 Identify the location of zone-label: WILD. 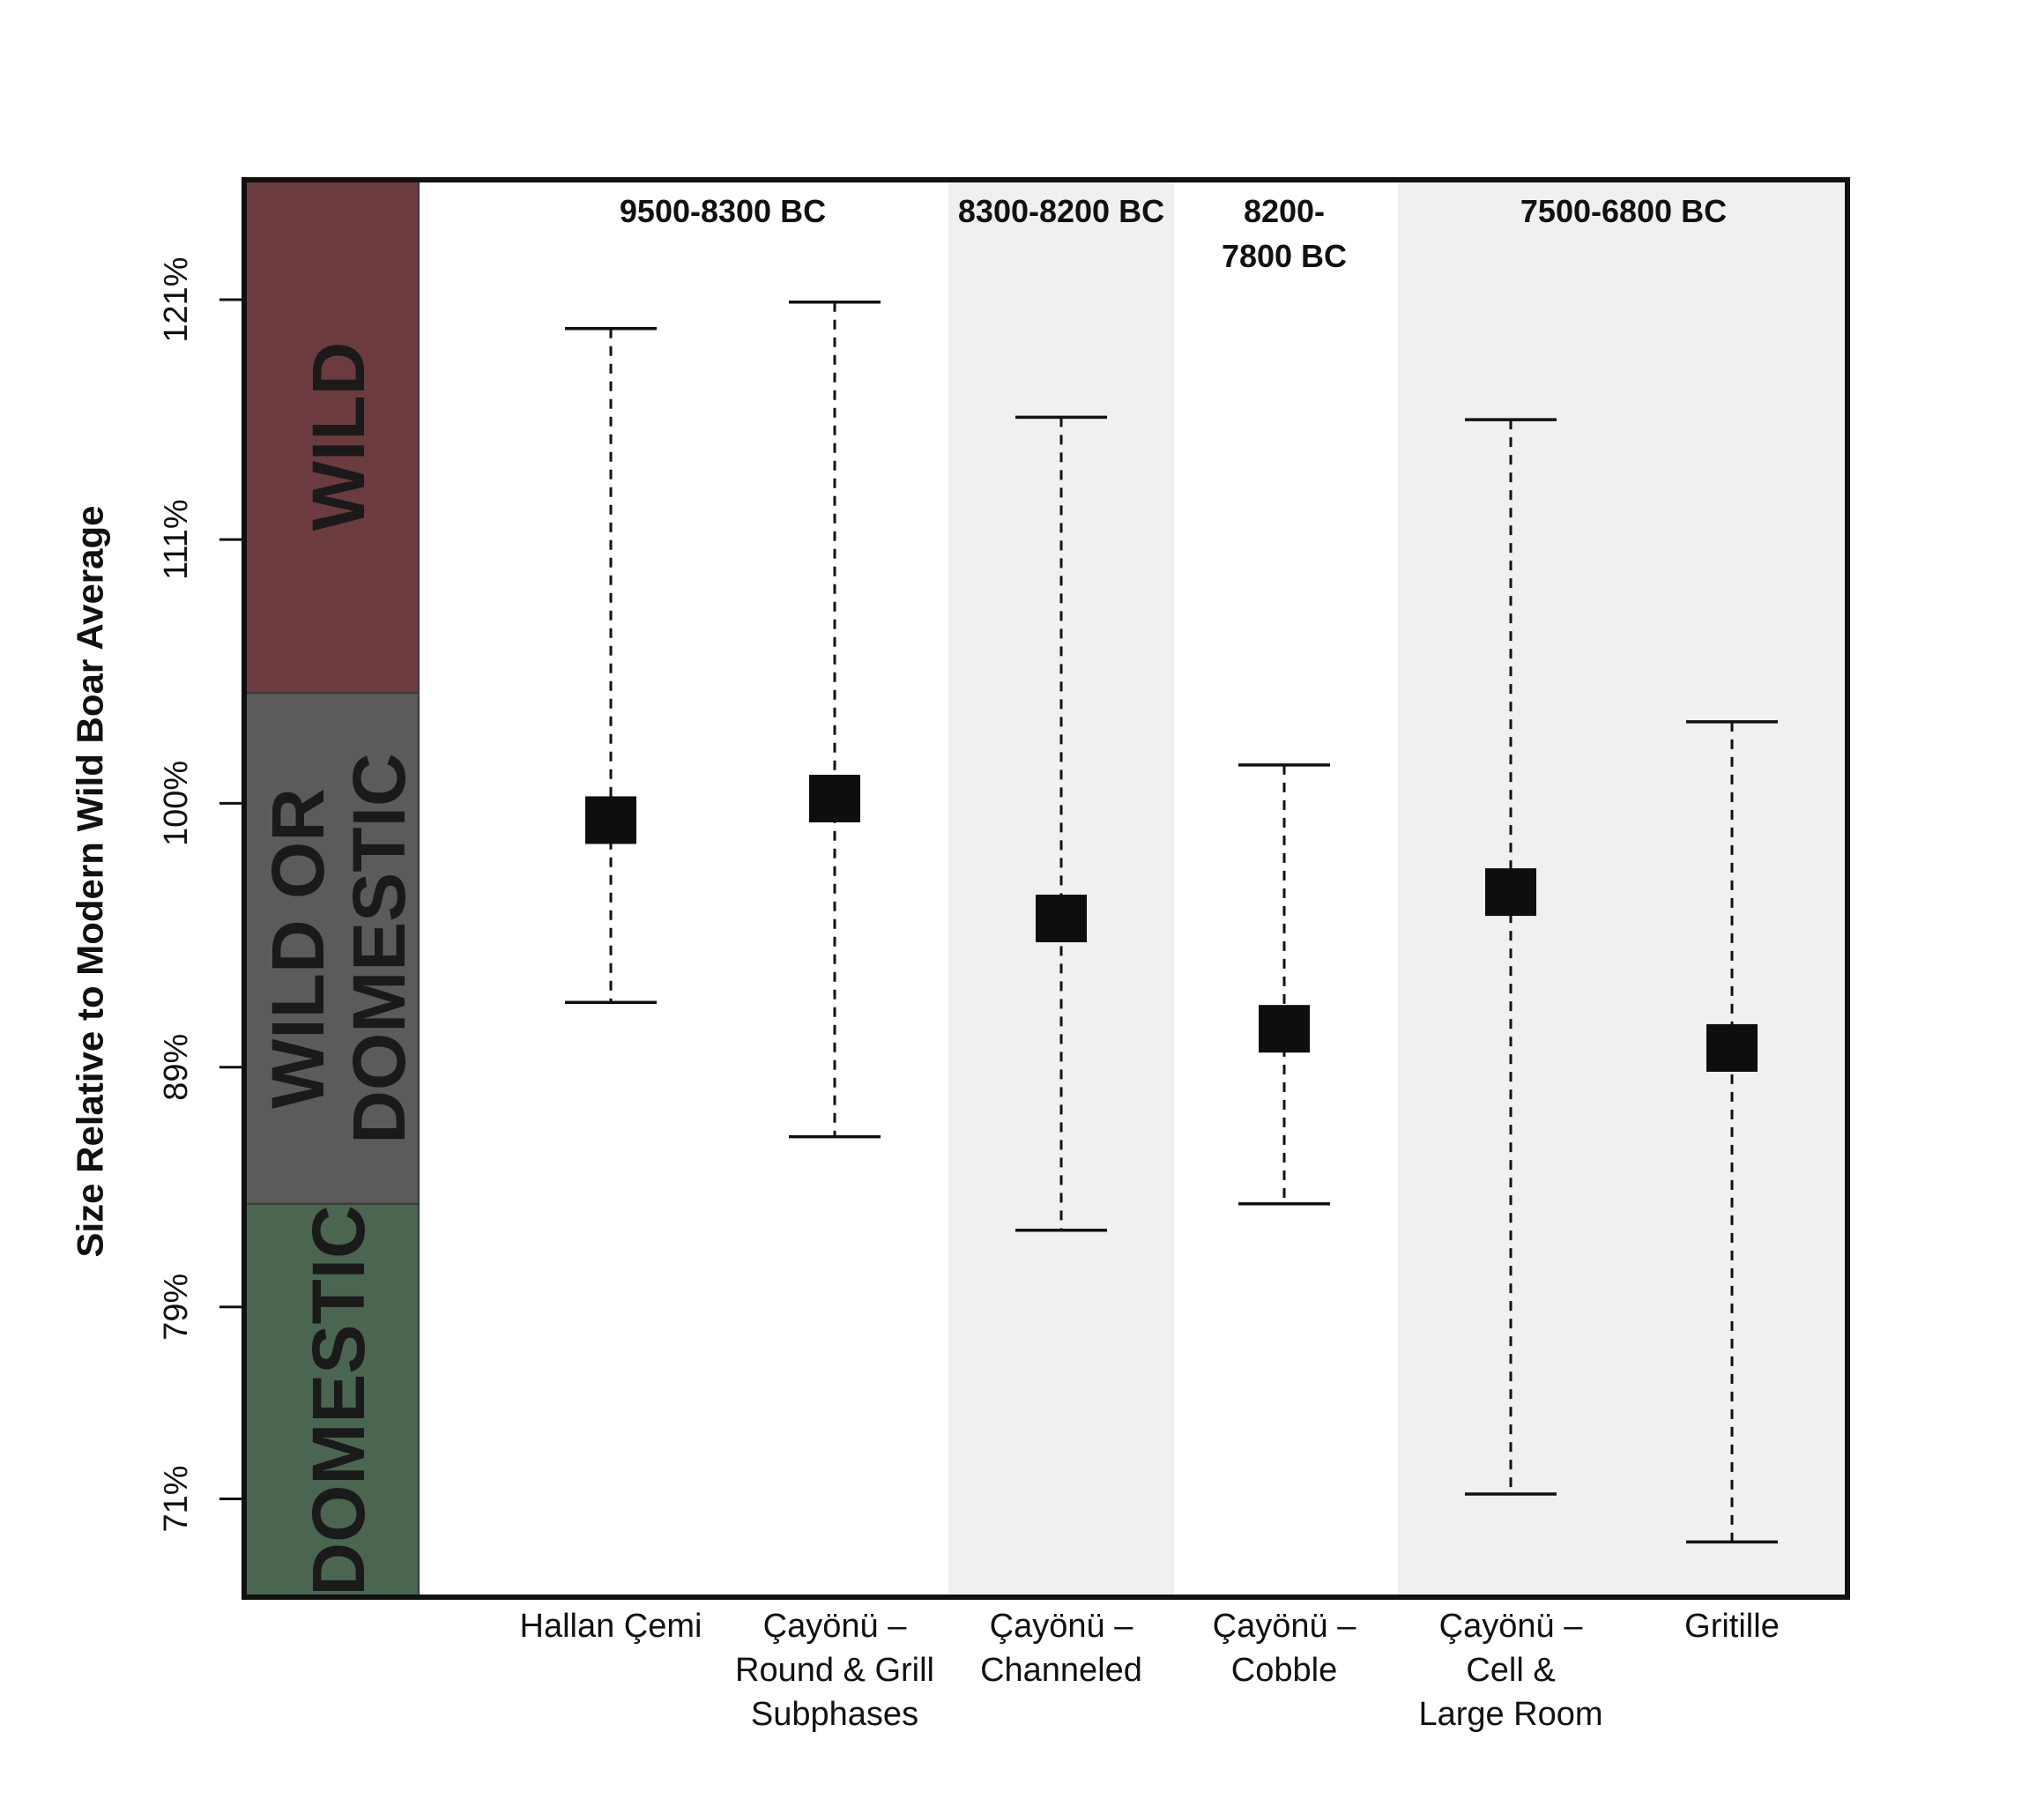
(338, 437).